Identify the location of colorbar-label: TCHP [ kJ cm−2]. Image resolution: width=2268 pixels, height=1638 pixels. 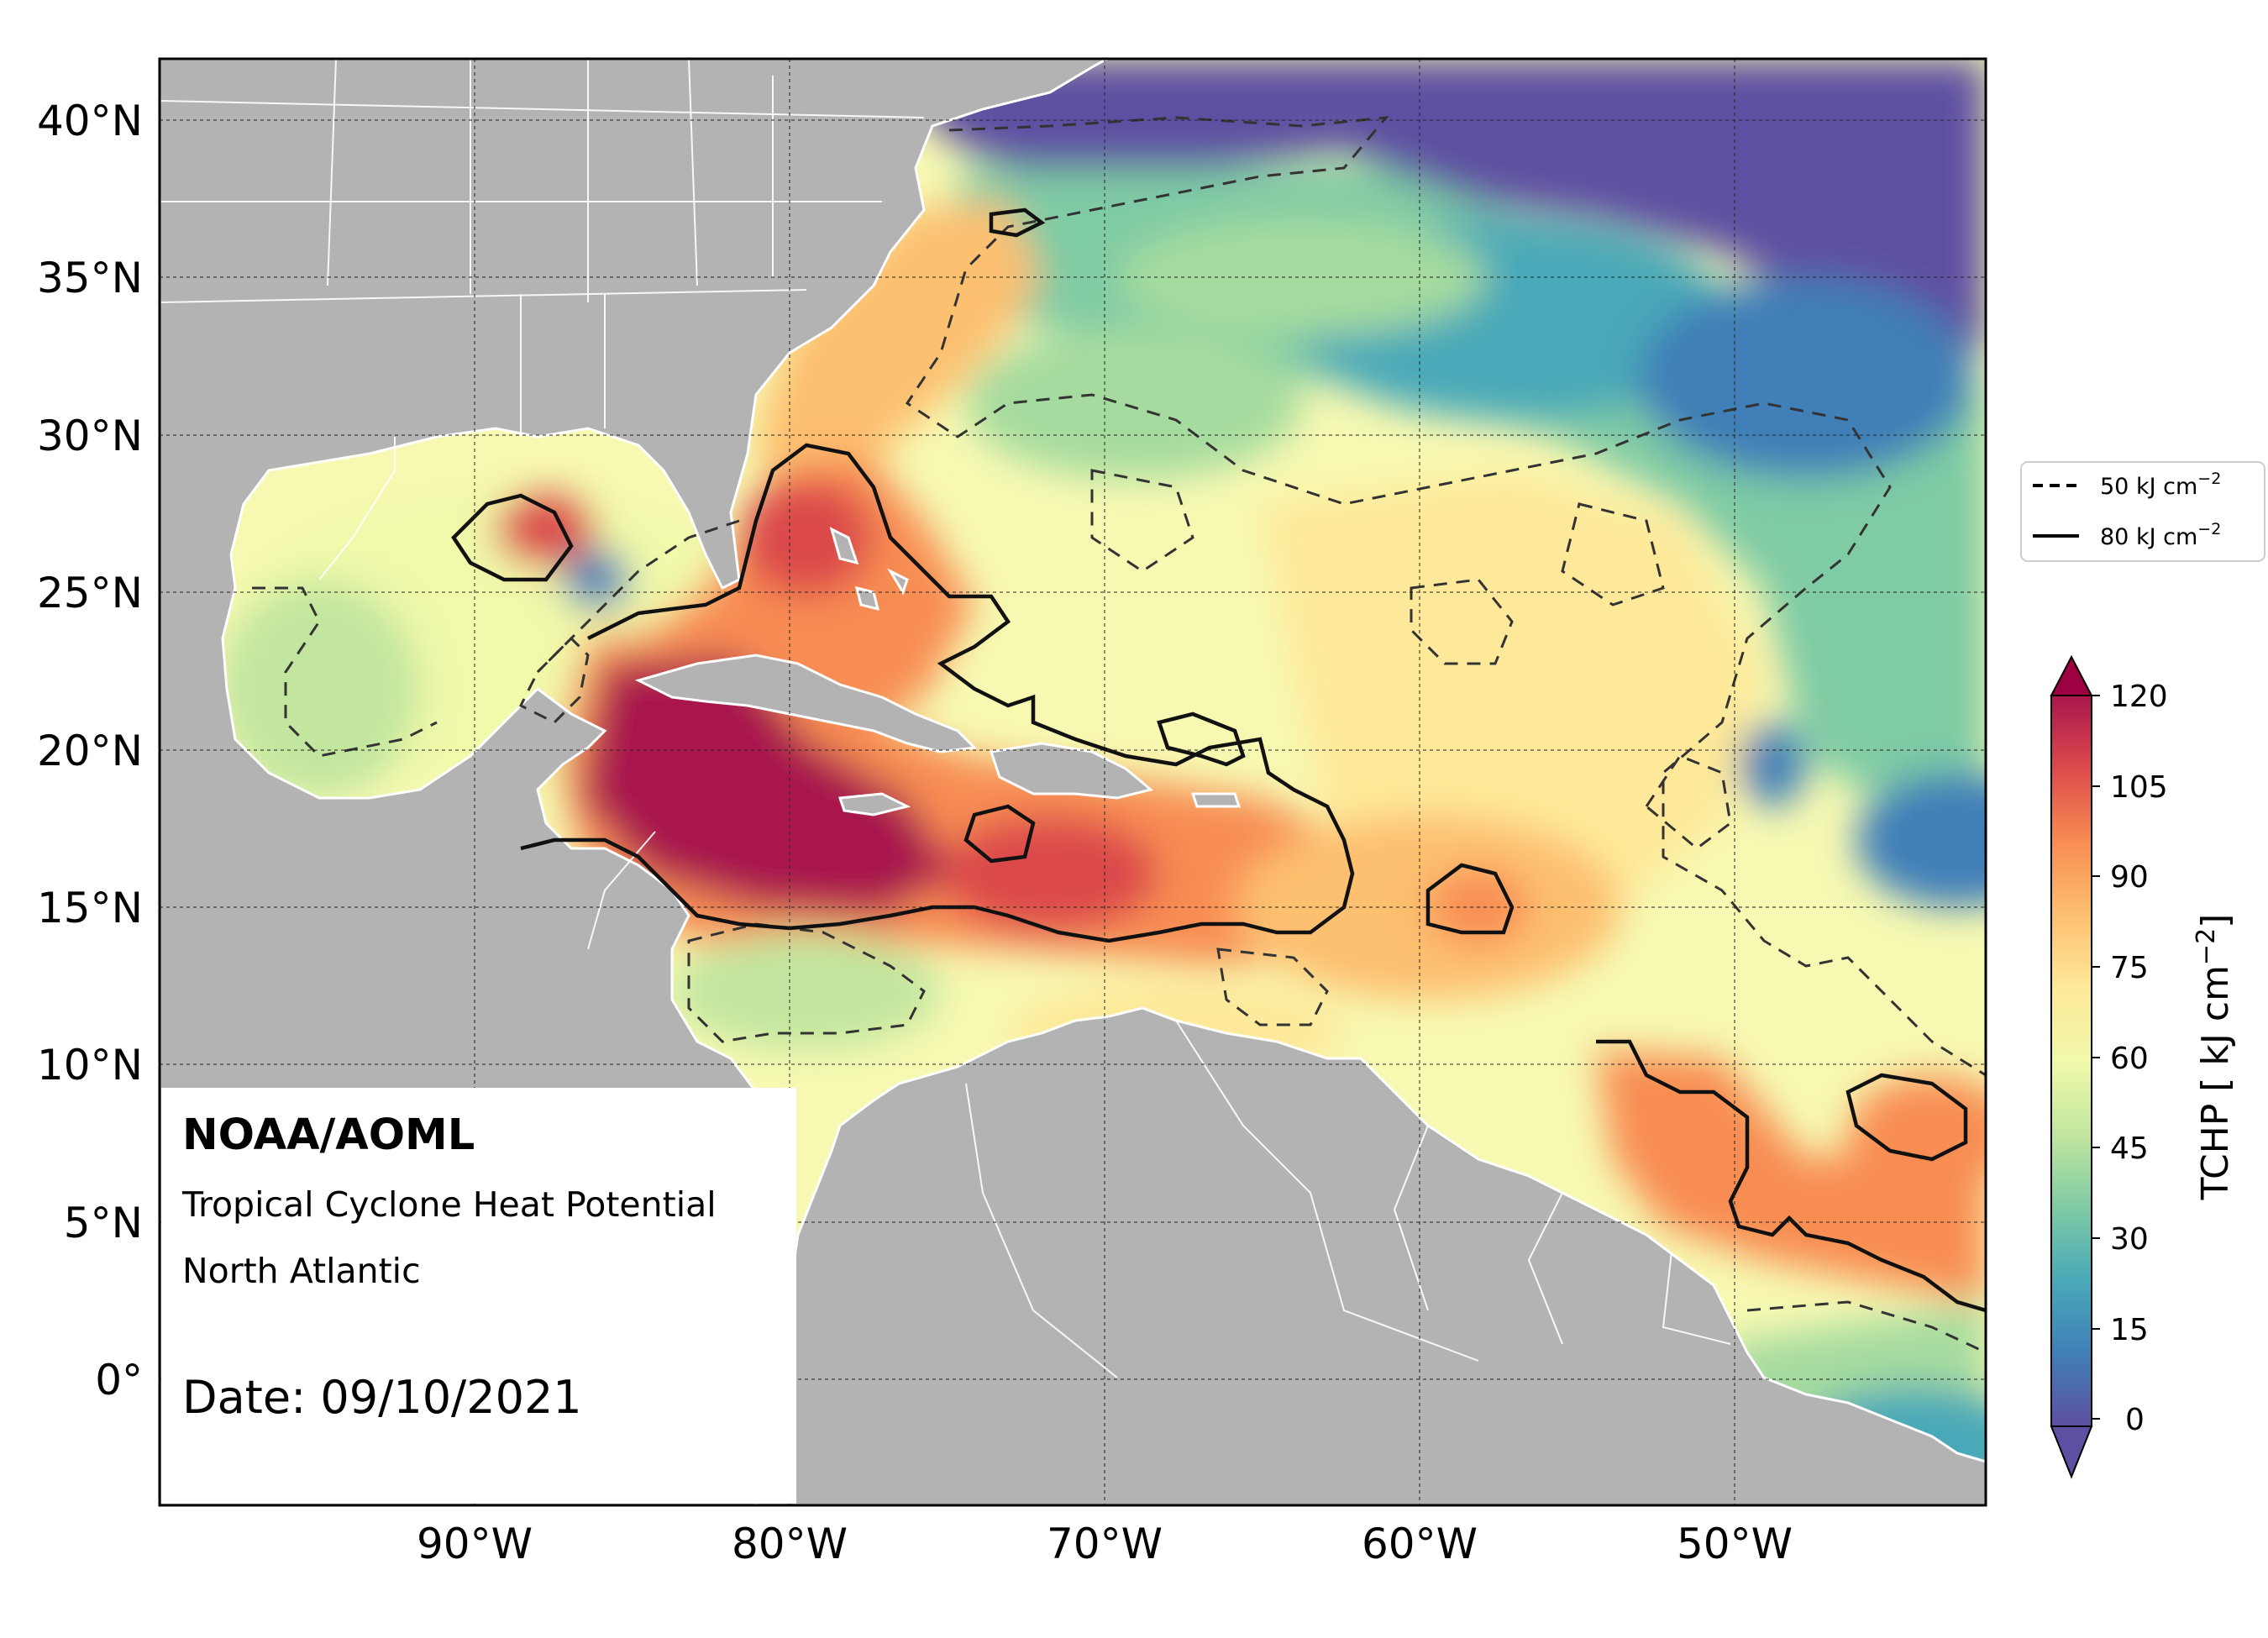
(2214, 1057).